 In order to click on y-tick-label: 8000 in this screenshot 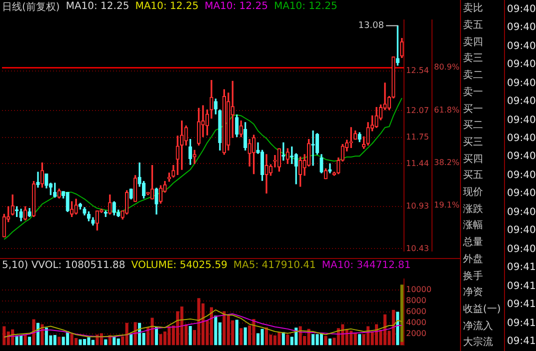, I will do `click(416, 301)`.